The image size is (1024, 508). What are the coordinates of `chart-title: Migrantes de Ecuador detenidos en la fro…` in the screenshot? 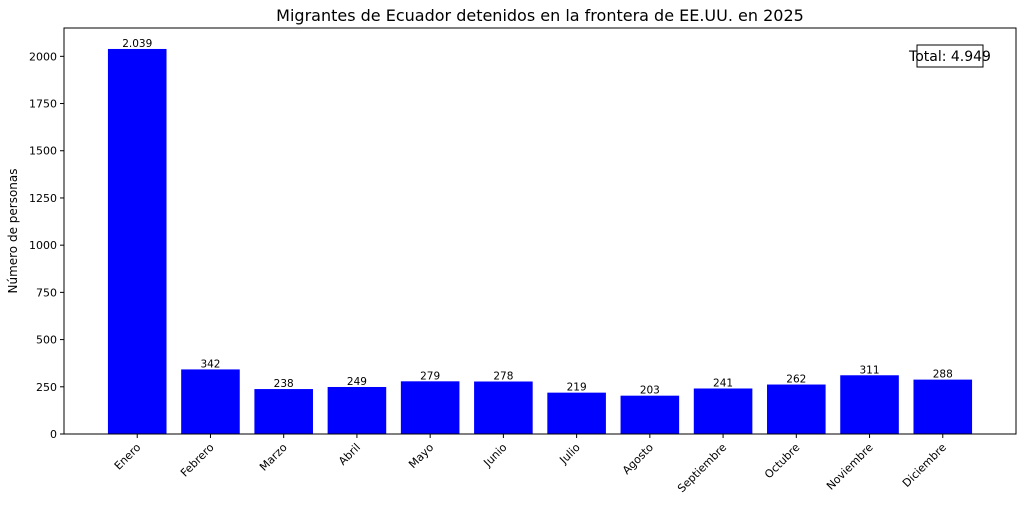 It's located at (540, 15).